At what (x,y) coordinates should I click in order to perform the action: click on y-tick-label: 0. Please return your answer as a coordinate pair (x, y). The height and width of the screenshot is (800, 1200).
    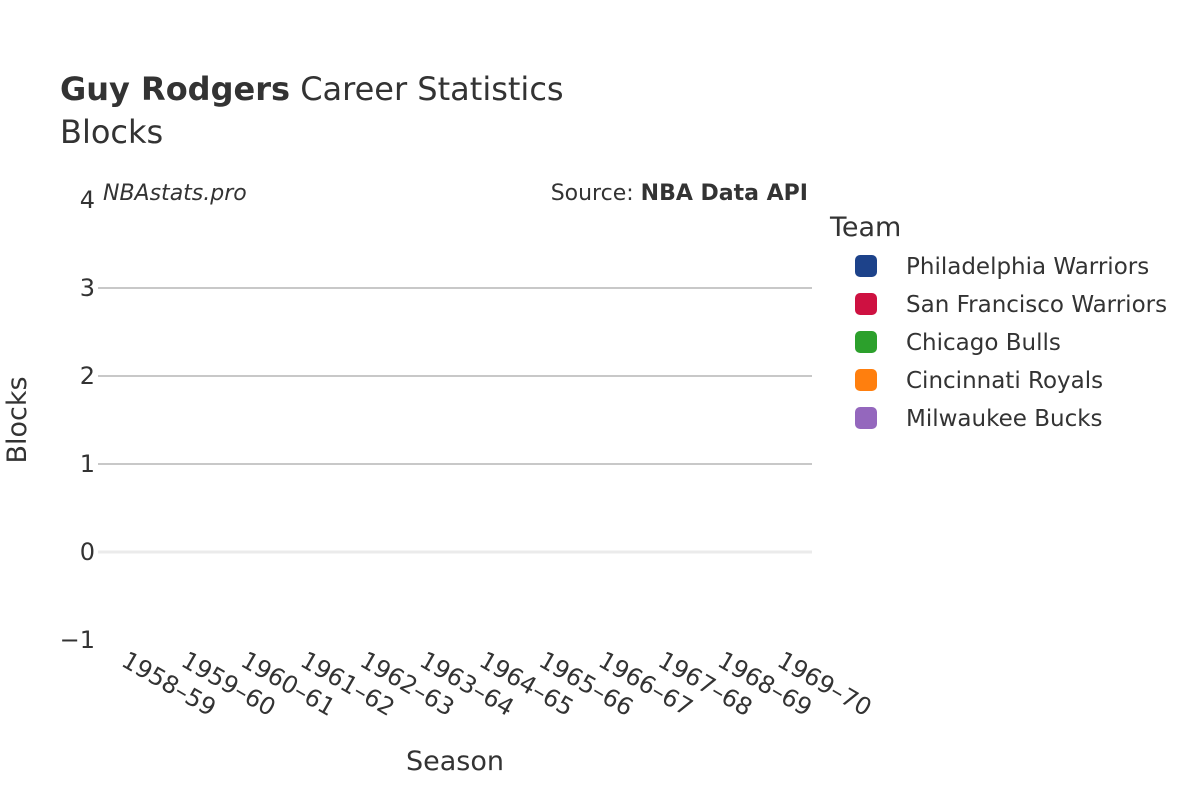
    Looking at the image, I should click on (87, 552).